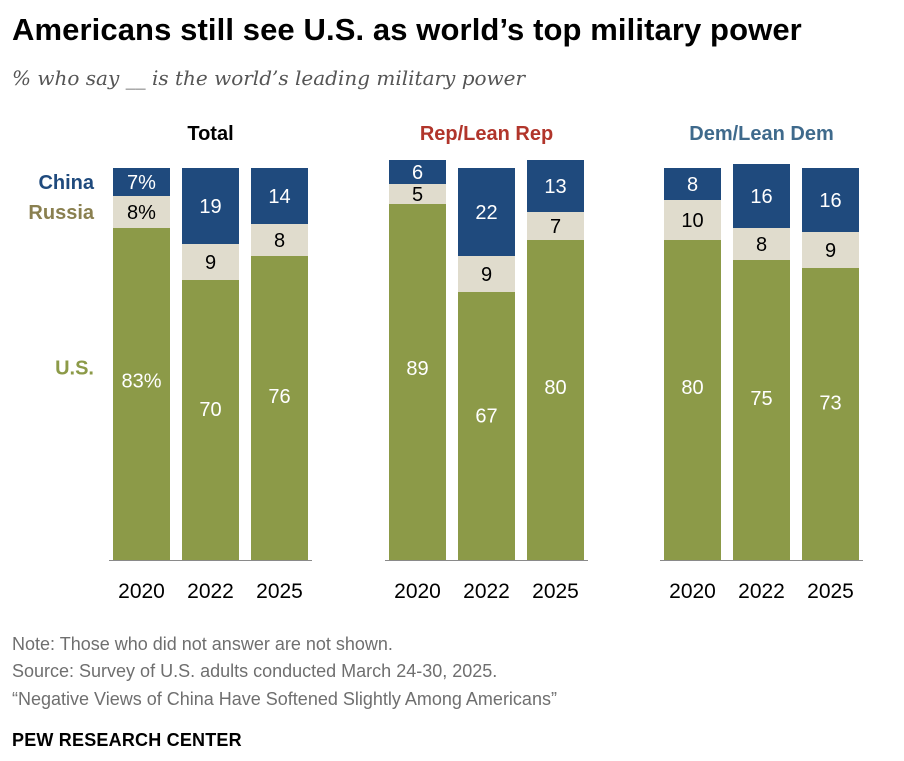 The image size is (904, 761). What do you see at coordinates (486, 134) in the screenshot?
I see `group-title: Rep/Lean Rep` at bounding box center [486, 134].